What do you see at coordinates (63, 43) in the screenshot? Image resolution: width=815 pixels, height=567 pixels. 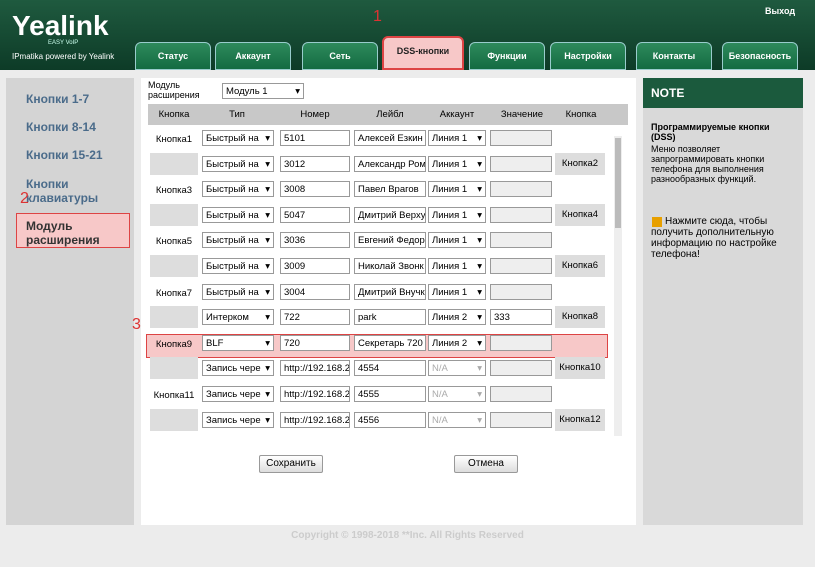 I see `logo-sub: EASY VoIP` at bounding box center [63, 43].